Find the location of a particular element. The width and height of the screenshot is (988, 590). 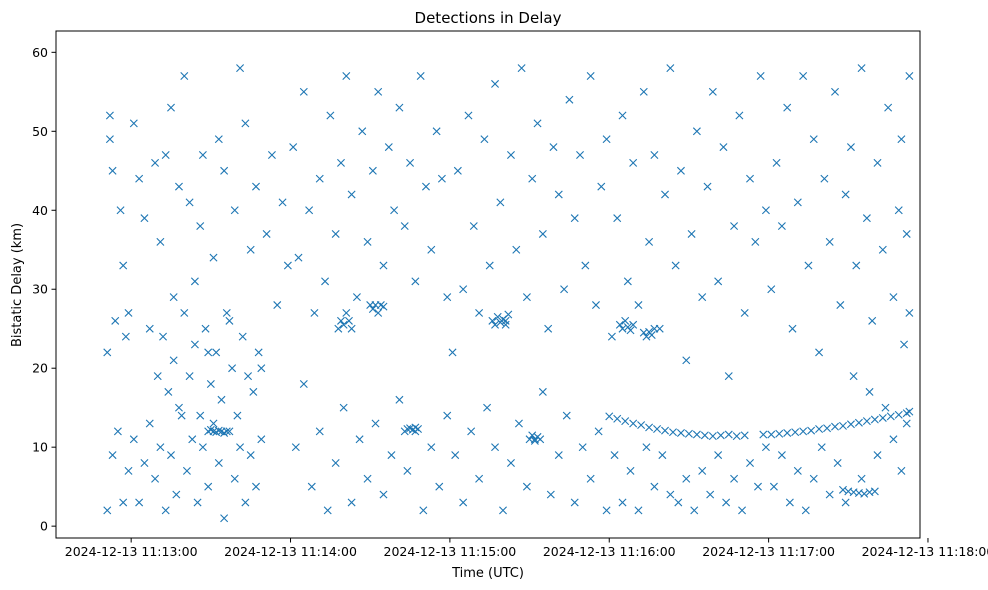

y-tick-label: 60 is located at coordinates (40, 52).